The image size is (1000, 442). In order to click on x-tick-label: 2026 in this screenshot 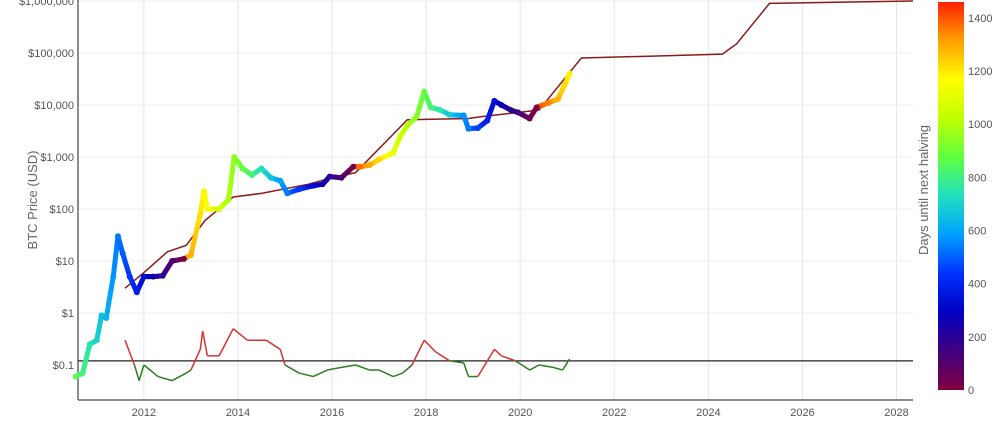, I will do `click(802, 413)`.